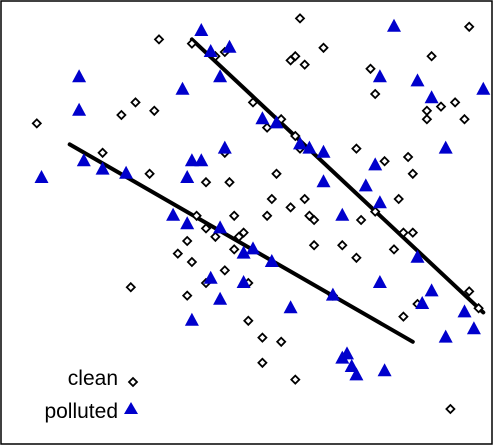  I want to click on legend: clean polluted, so click(91, 395).